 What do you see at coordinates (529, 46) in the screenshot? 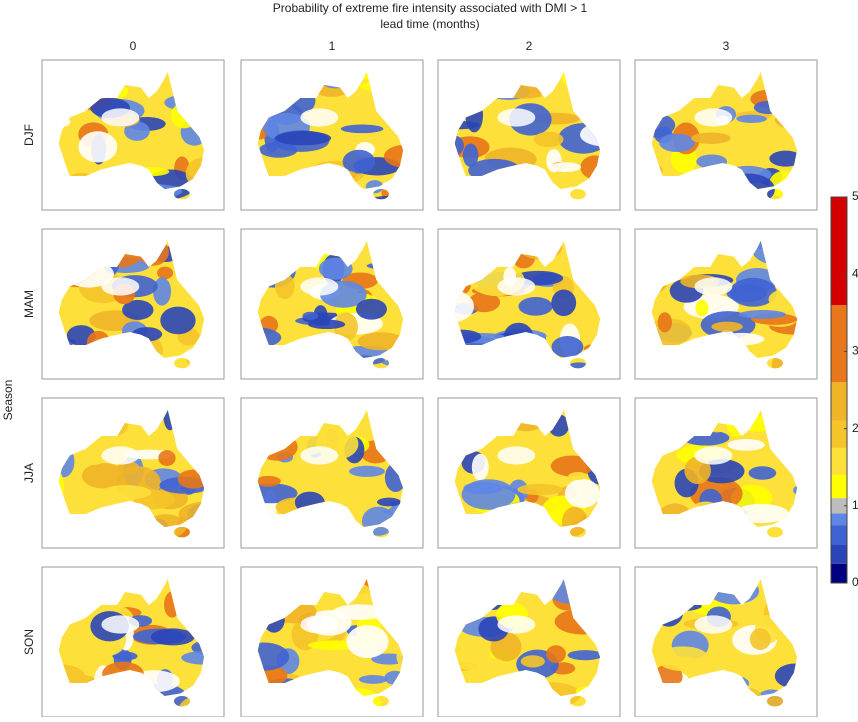
I see `column-label: 2` at bounding box center [529, 46].